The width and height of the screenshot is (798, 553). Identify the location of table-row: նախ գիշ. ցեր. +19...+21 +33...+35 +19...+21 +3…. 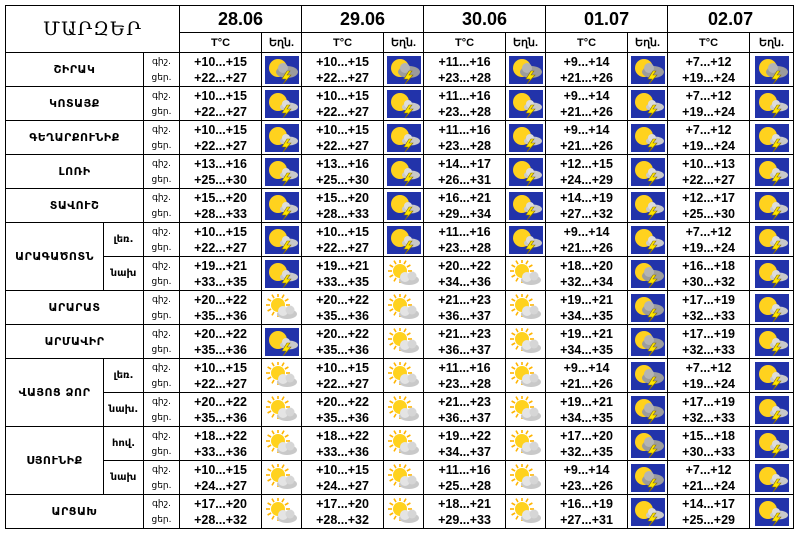
(400, 273).